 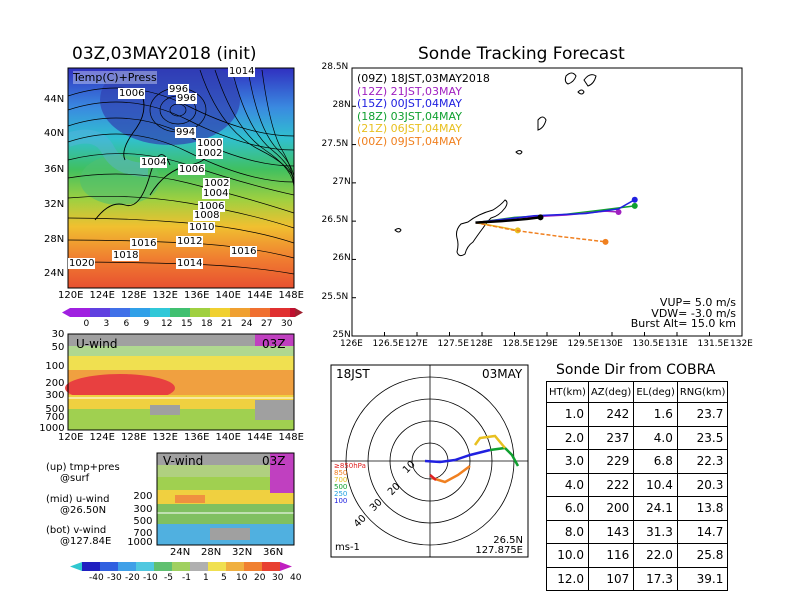 I want to click on wind-colorbar-label: 20, so click(x=260, y=578).